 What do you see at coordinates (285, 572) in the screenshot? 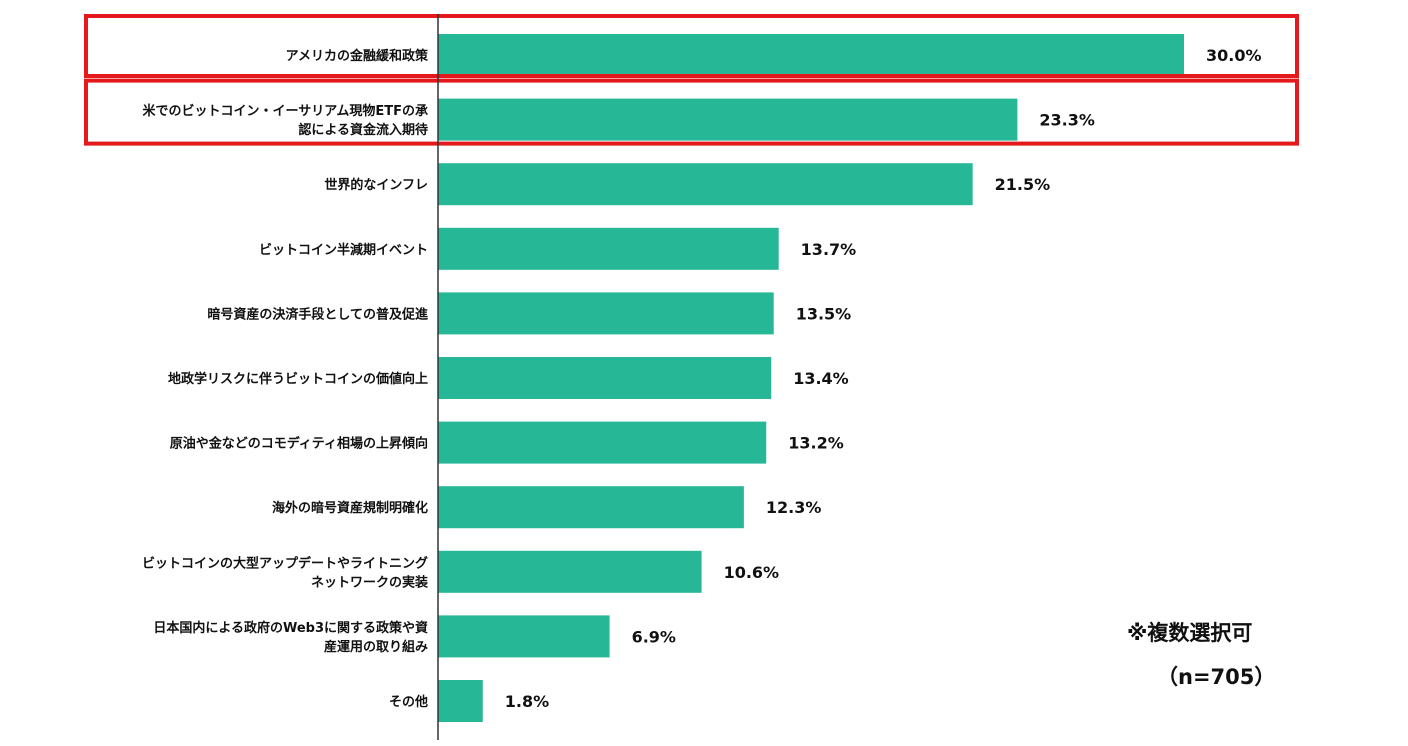
I see `category-label-8: ビットコインの大型アップデートやライトニングネットワークの実装` at bounding box center [285, 572].